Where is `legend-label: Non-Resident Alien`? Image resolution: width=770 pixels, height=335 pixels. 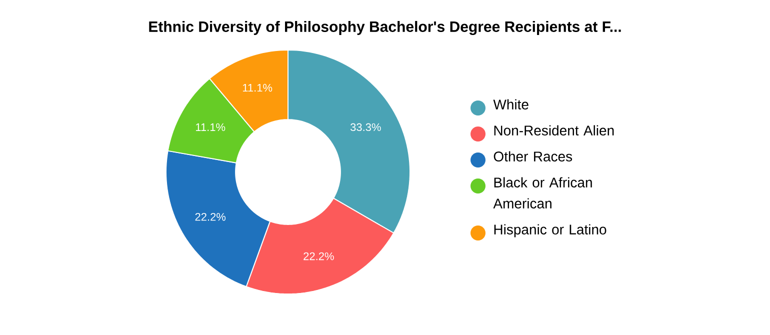 legend-label: Non-Resident Alien is located at coordinates (554, 130).